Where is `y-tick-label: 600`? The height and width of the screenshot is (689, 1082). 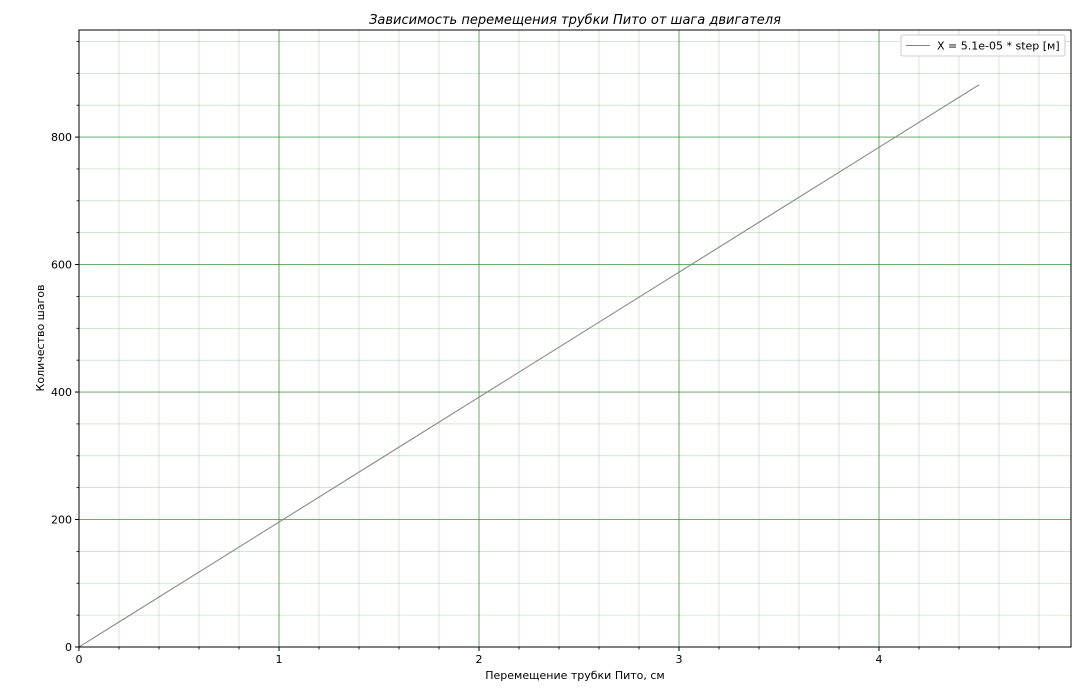
y-tick-label: 600 is located at coordinates (61, 265).